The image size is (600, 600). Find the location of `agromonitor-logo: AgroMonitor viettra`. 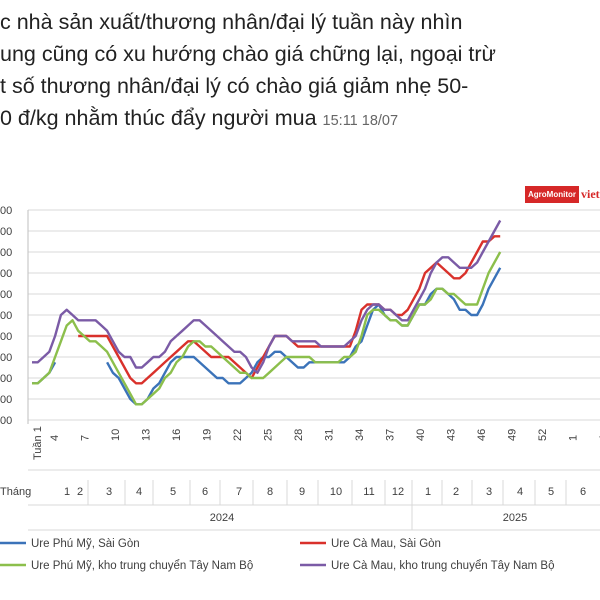

agromonitor-logo: AgroMonitor viettra is located at coordinates (562, 194).